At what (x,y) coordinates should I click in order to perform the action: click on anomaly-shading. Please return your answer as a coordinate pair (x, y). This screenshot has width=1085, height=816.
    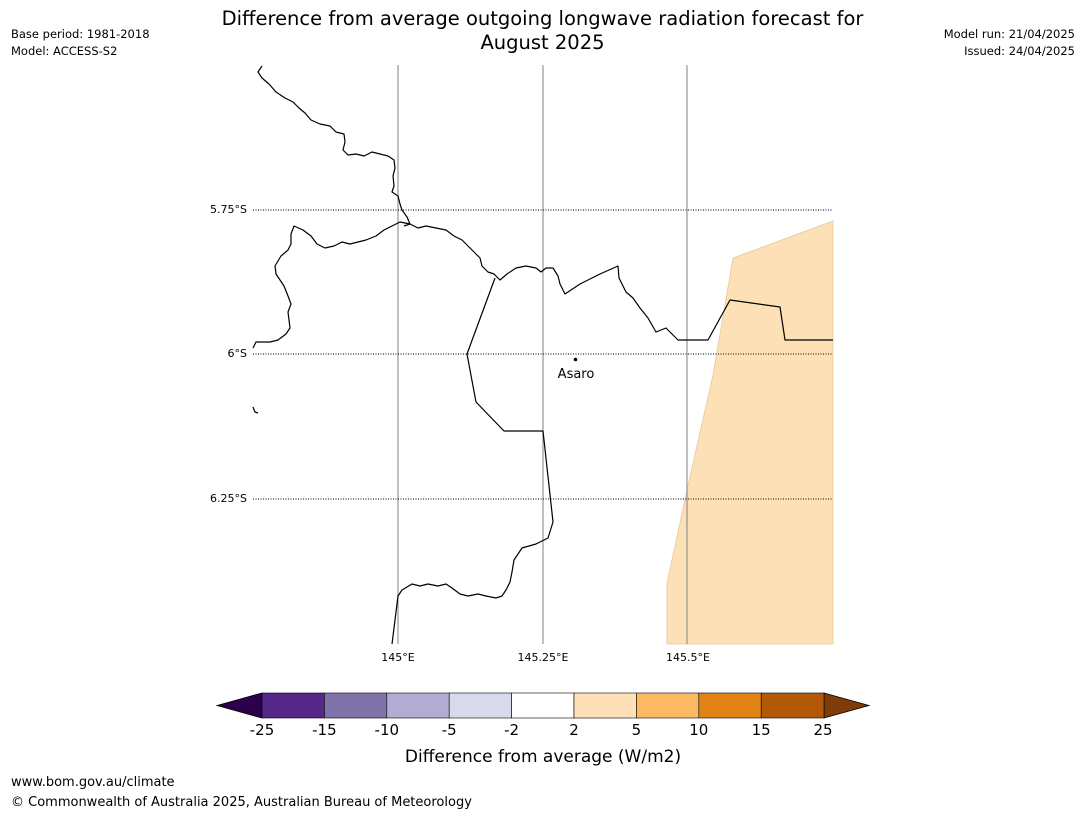
    Looking at the image, I should click on (750, 432).